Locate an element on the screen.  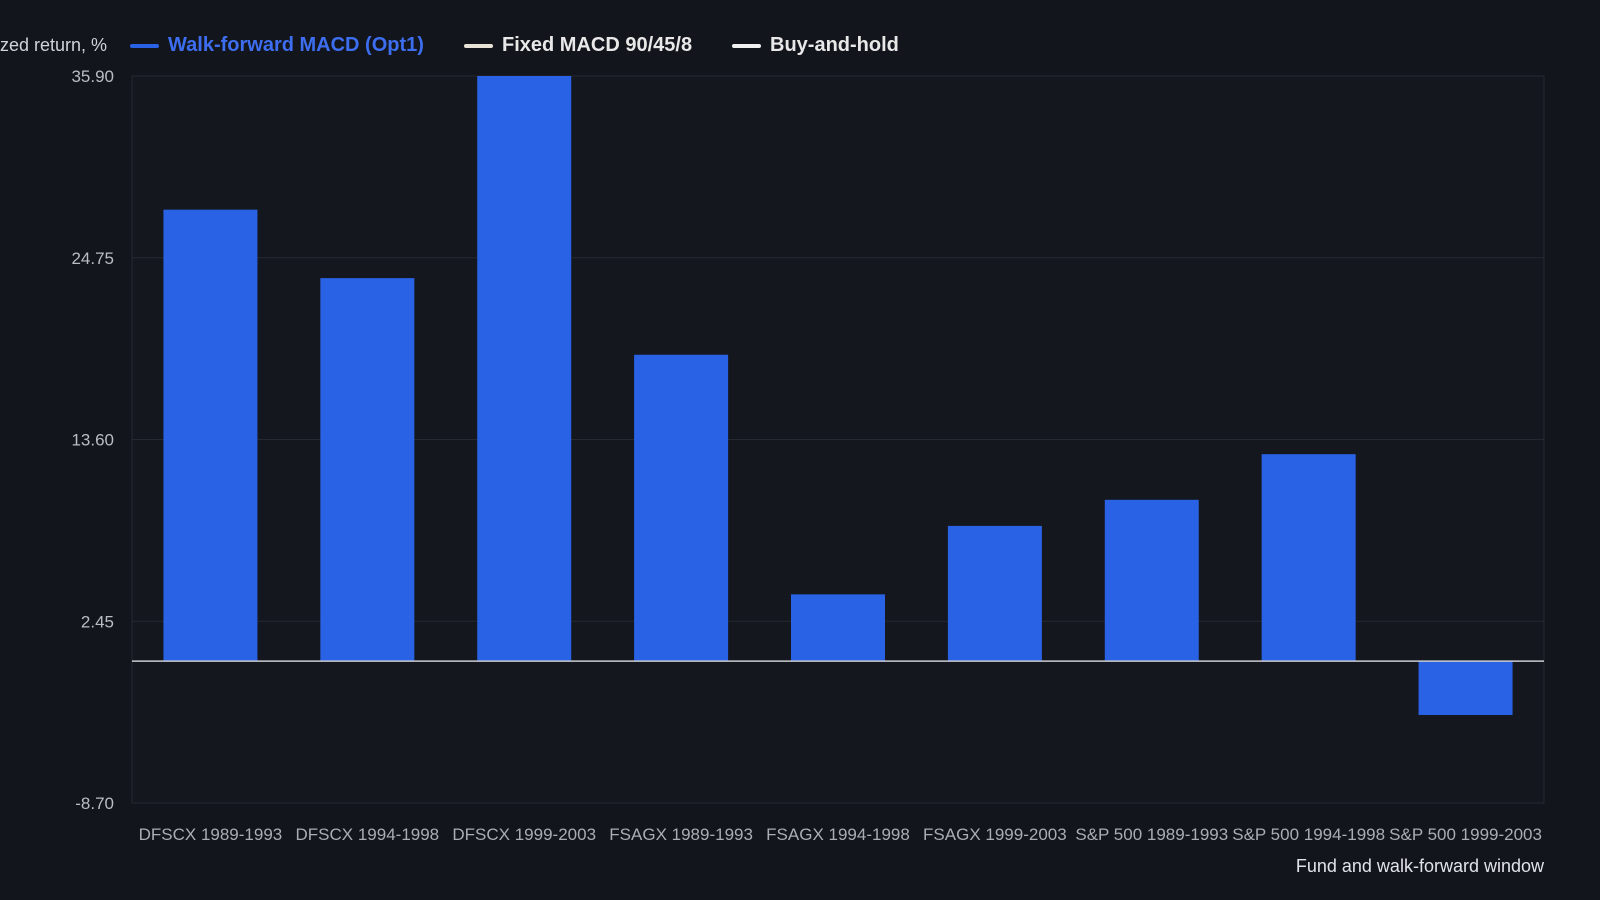
legend-item: Buy-and-hold is located at coordinates (815, 45).